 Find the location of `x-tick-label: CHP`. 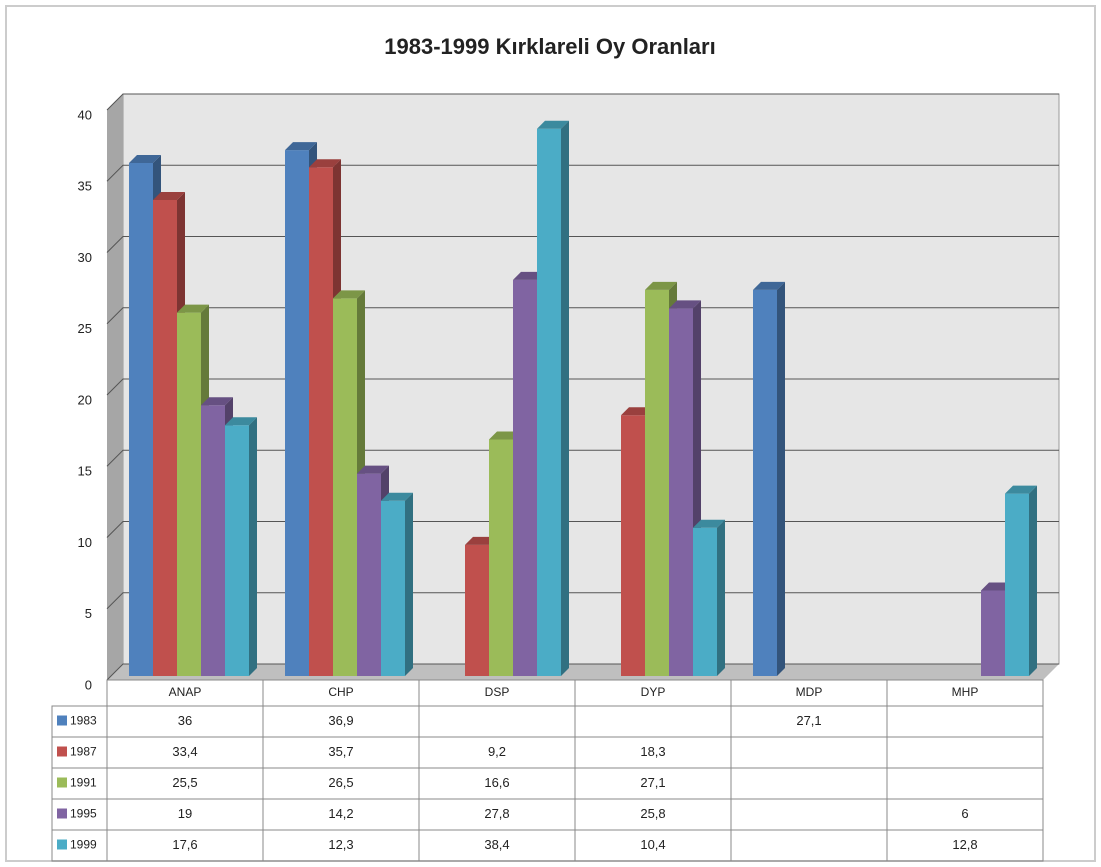

x-tick-label: CHP is located at coordinates (340, 692).